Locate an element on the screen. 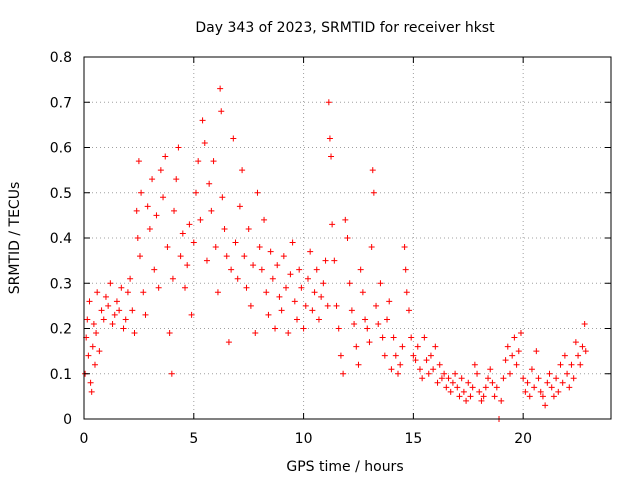 Image resolution: width=640 pixels, height=480 pixels. y-tick-label: 0.1 is located at coordinates (61, 375).